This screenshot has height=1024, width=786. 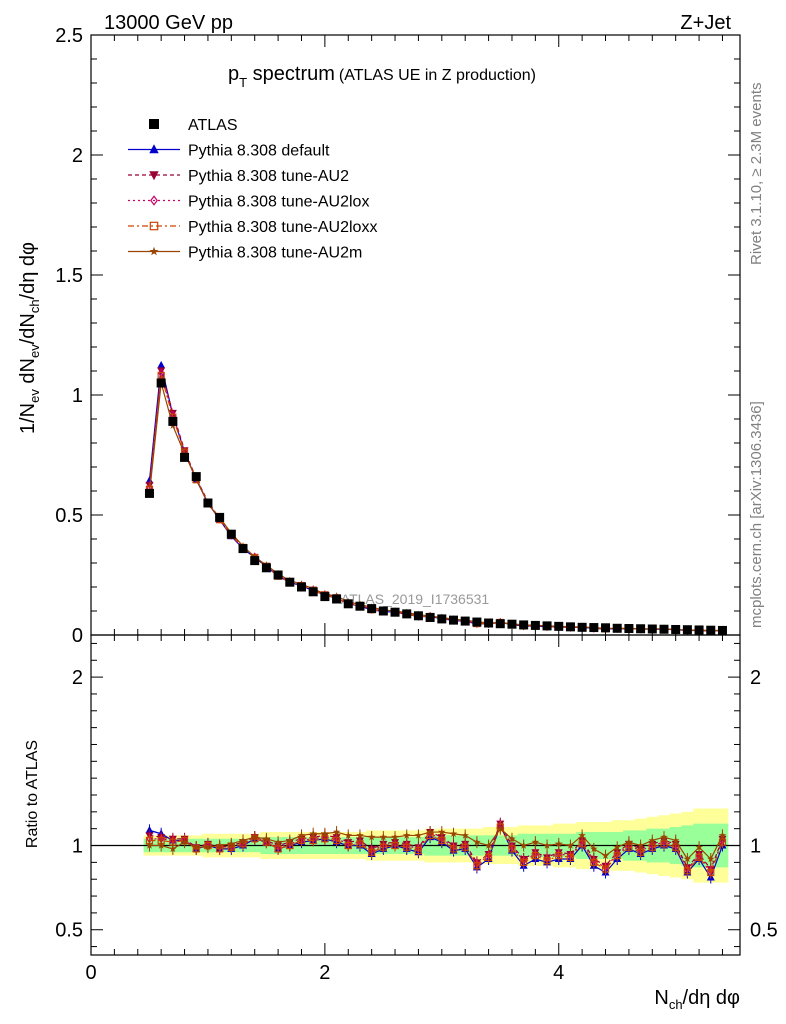 I want to click on ratio-tick-label-left: 0.5, so click(x=69, y=931).